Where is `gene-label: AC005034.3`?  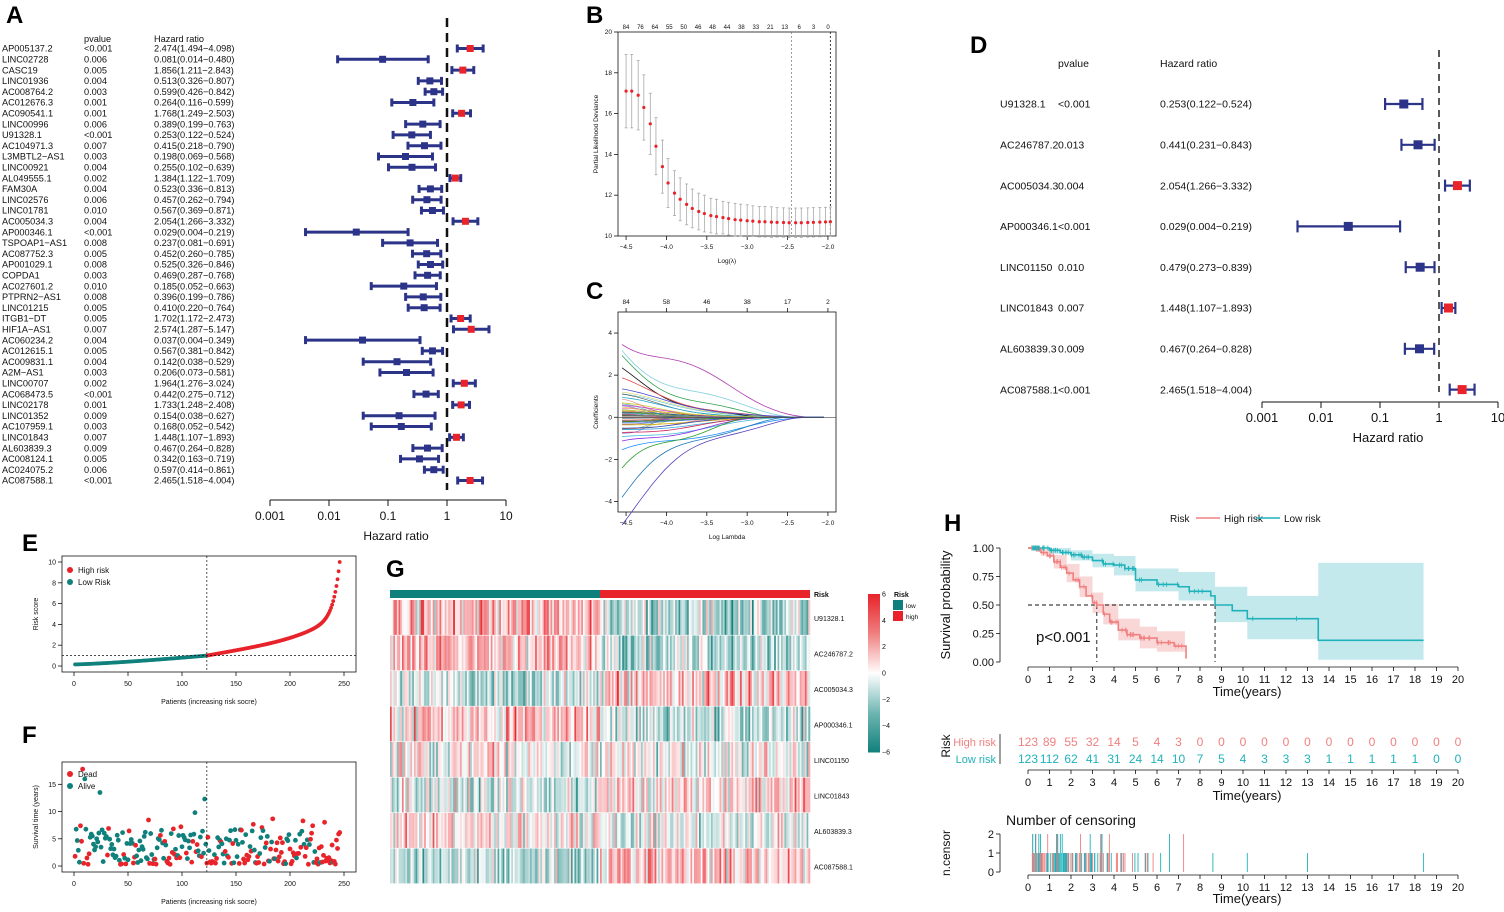 gene-label: AC005034.3 is located at coordinates (1029, 186).